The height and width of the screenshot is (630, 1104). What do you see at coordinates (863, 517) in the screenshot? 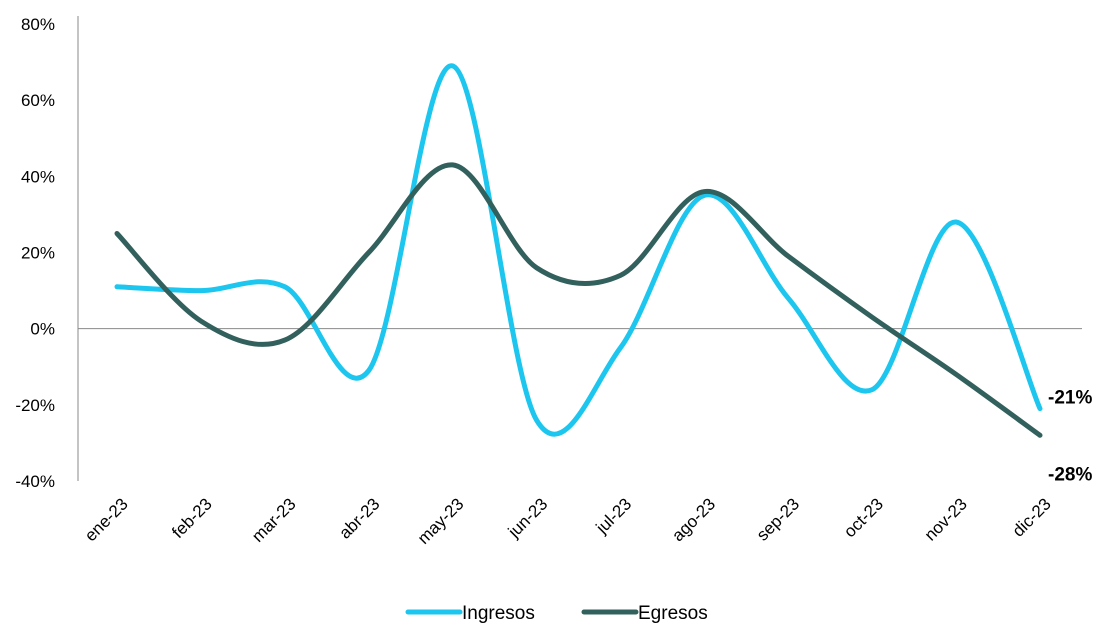
I see `x-tick-label: oct-23` at bounding box center [863, 517].